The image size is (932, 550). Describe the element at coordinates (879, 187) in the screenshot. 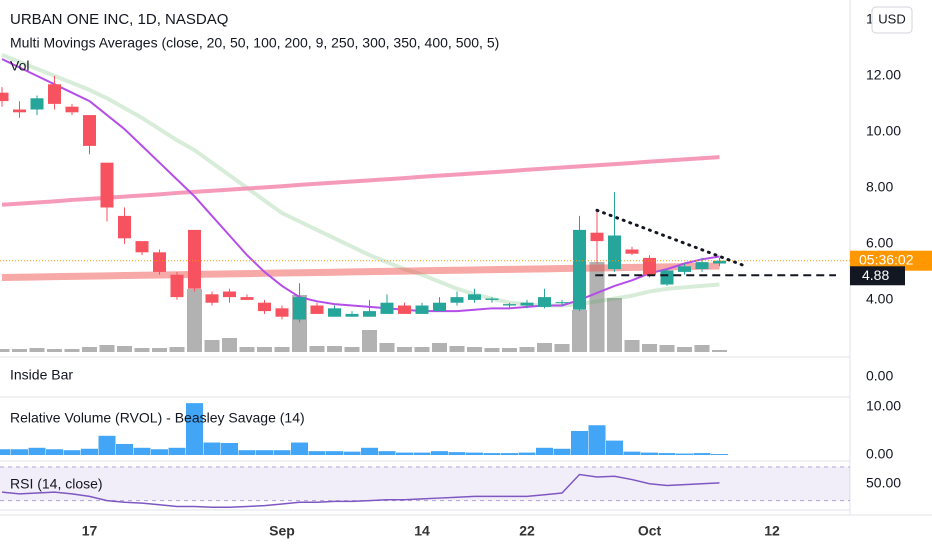

I see `y-tick-label: 8.00` at that location.